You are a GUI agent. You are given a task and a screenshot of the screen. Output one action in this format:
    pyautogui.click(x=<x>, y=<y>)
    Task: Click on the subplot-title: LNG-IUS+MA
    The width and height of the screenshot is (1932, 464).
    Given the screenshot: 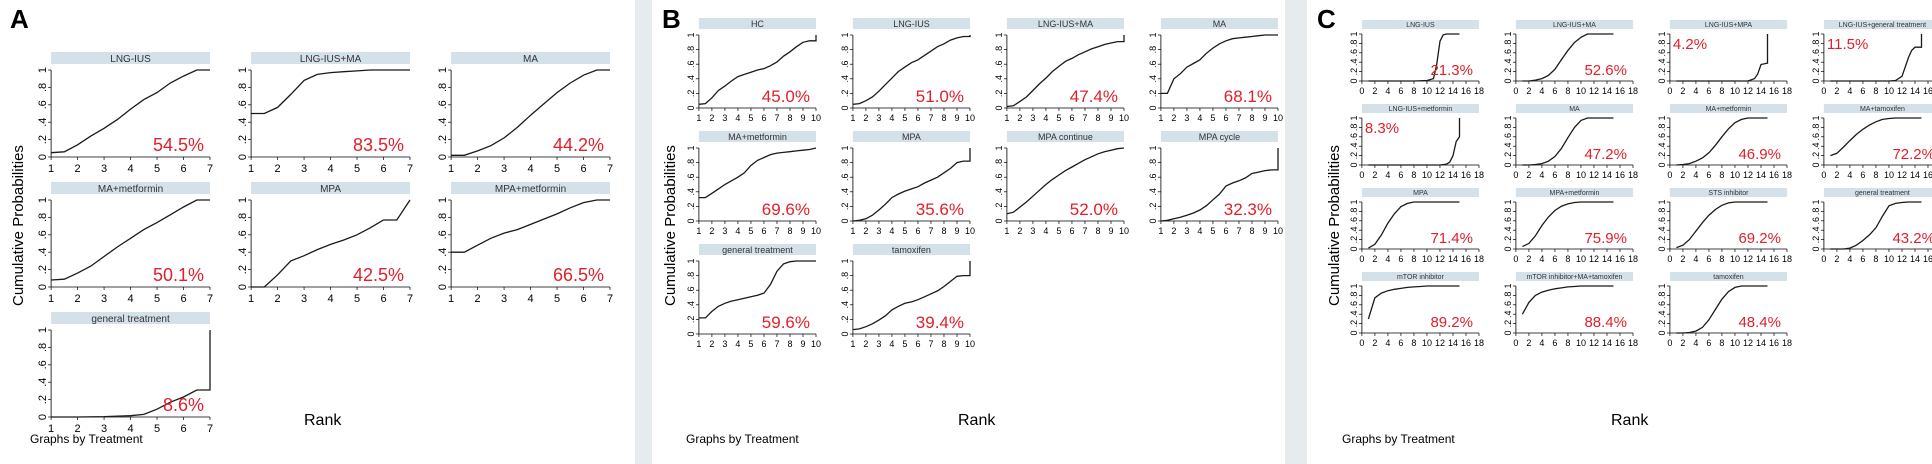 What is the action you would take?
    pyautogui.click(x=1065, y=24)
    